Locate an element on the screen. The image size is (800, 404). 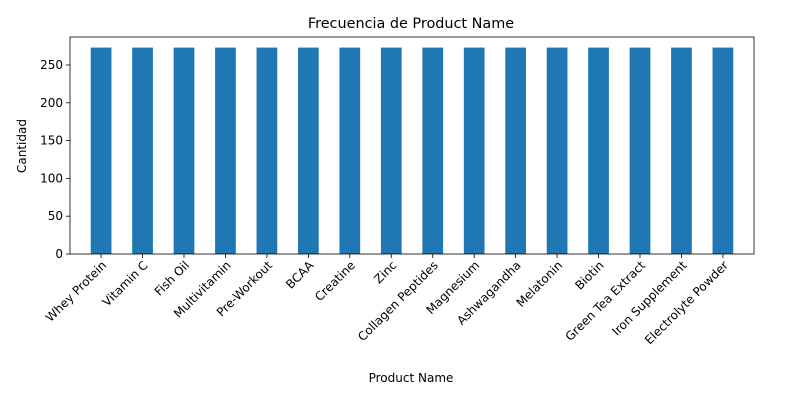
x-tick-label: Electrolyte Powder is located at coordinates (686, 302).